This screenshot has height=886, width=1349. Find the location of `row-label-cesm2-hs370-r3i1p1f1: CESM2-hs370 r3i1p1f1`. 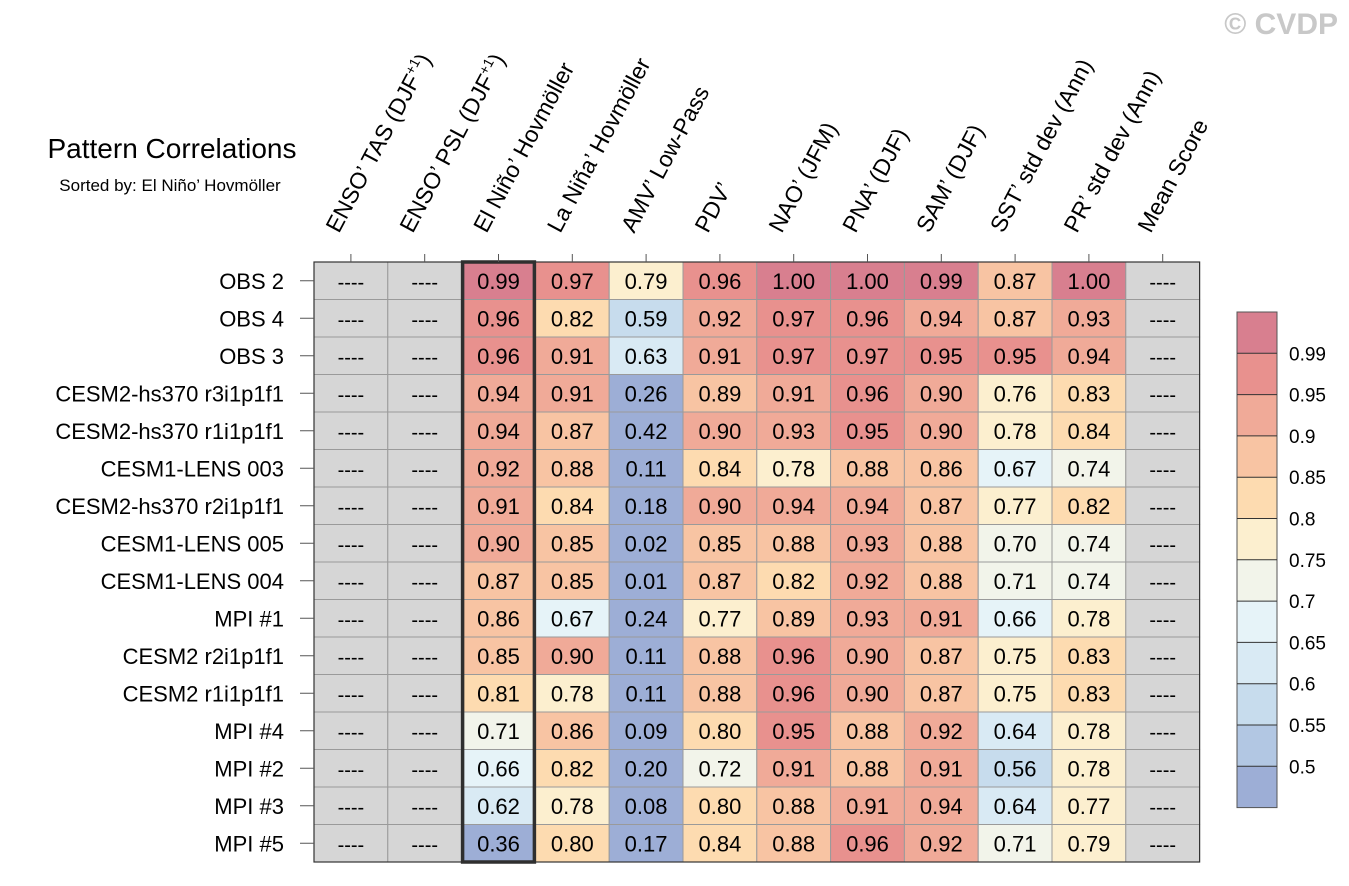

row-label-cesm2-hs370-r3i1p1f1: CESM2-hs370 r3i1p1f1 is located at coordinates (169, 393).